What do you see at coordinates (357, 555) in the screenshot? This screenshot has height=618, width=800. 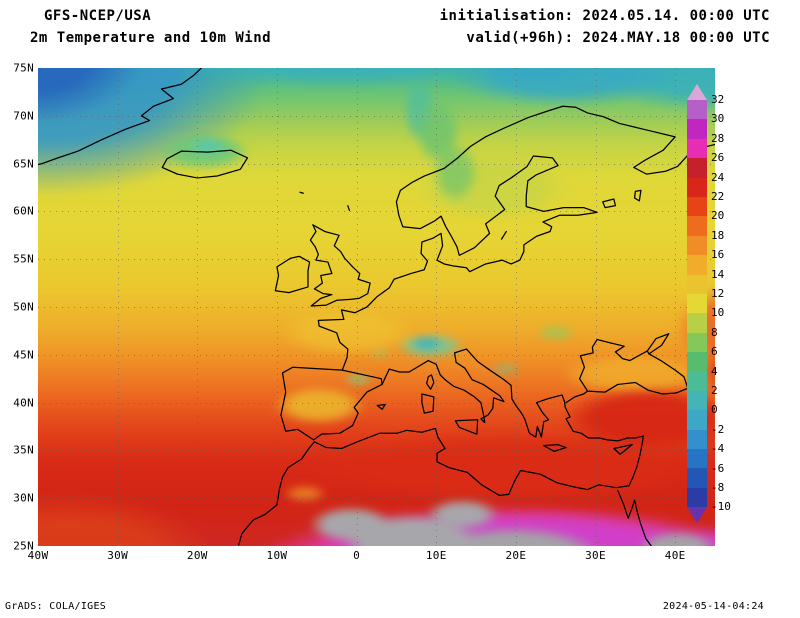 I see `lon-tick-label: 0` at bounding box center [357, 555].